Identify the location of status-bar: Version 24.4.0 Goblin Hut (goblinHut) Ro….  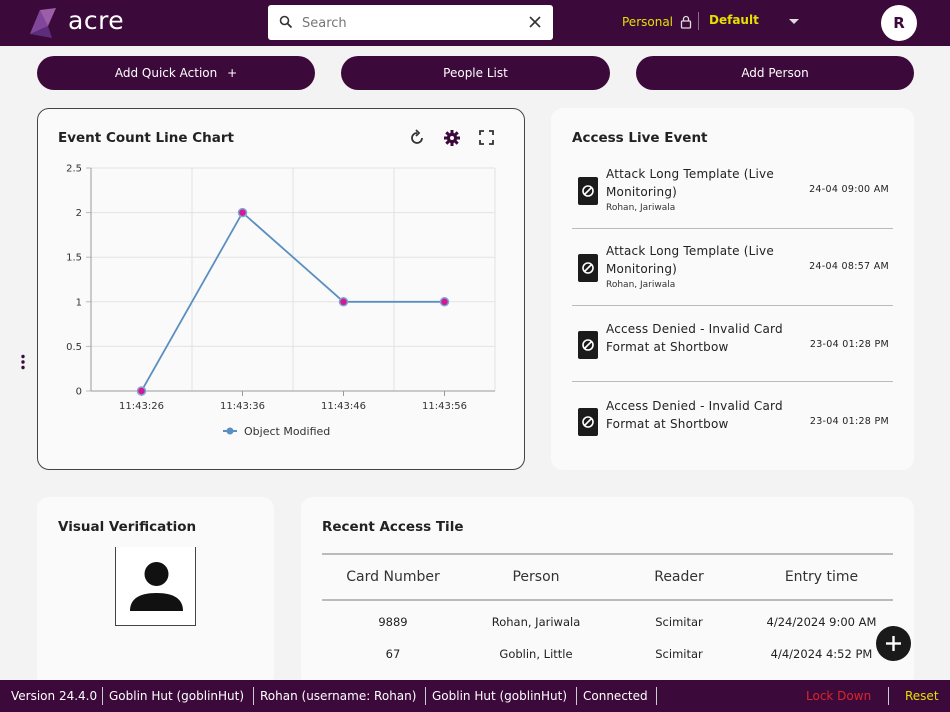
(475, 696).